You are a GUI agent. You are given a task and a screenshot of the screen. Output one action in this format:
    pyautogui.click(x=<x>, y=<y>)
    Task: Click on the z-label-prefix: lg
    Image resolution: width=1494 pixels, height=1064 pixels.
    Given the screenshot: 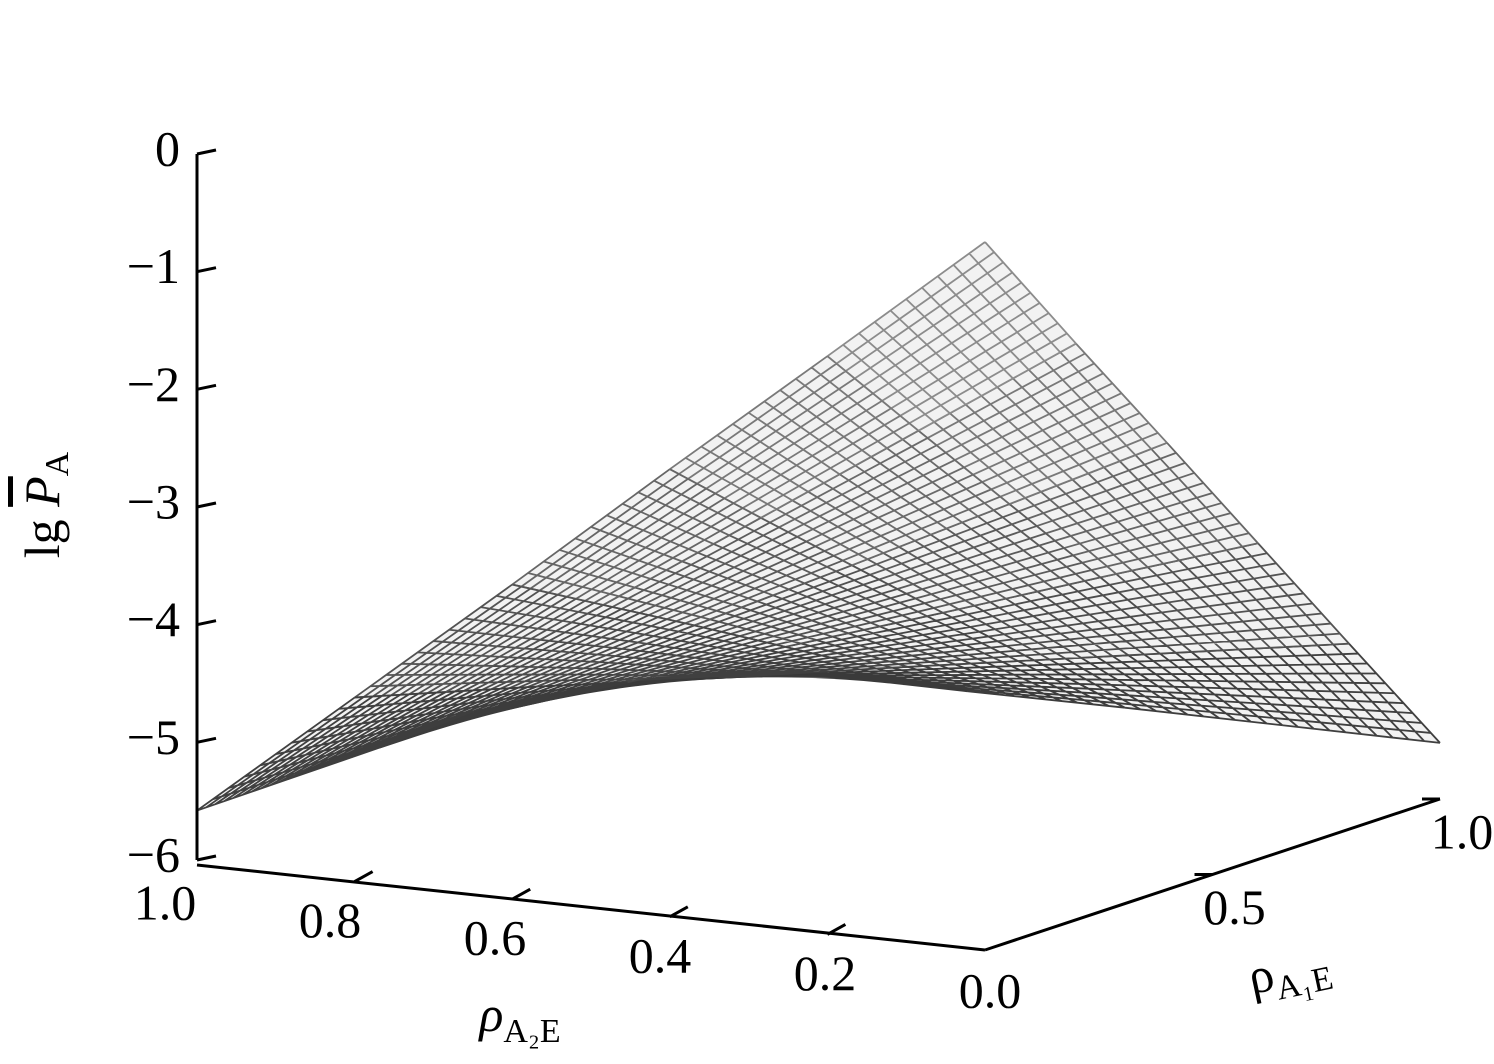 What is the action you would take?
    pyautogui.click(x=42, y=538)
    